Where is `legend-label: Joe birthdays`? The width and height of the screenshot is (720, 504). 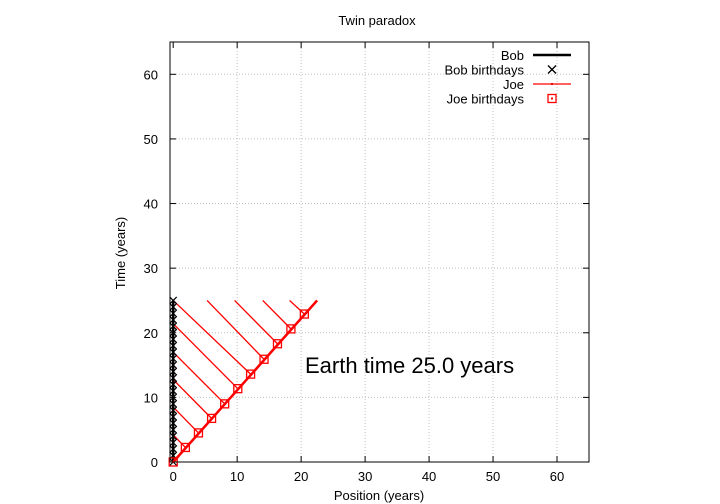
legend-label: Joe birthdays is located at coordinates (486, 99).